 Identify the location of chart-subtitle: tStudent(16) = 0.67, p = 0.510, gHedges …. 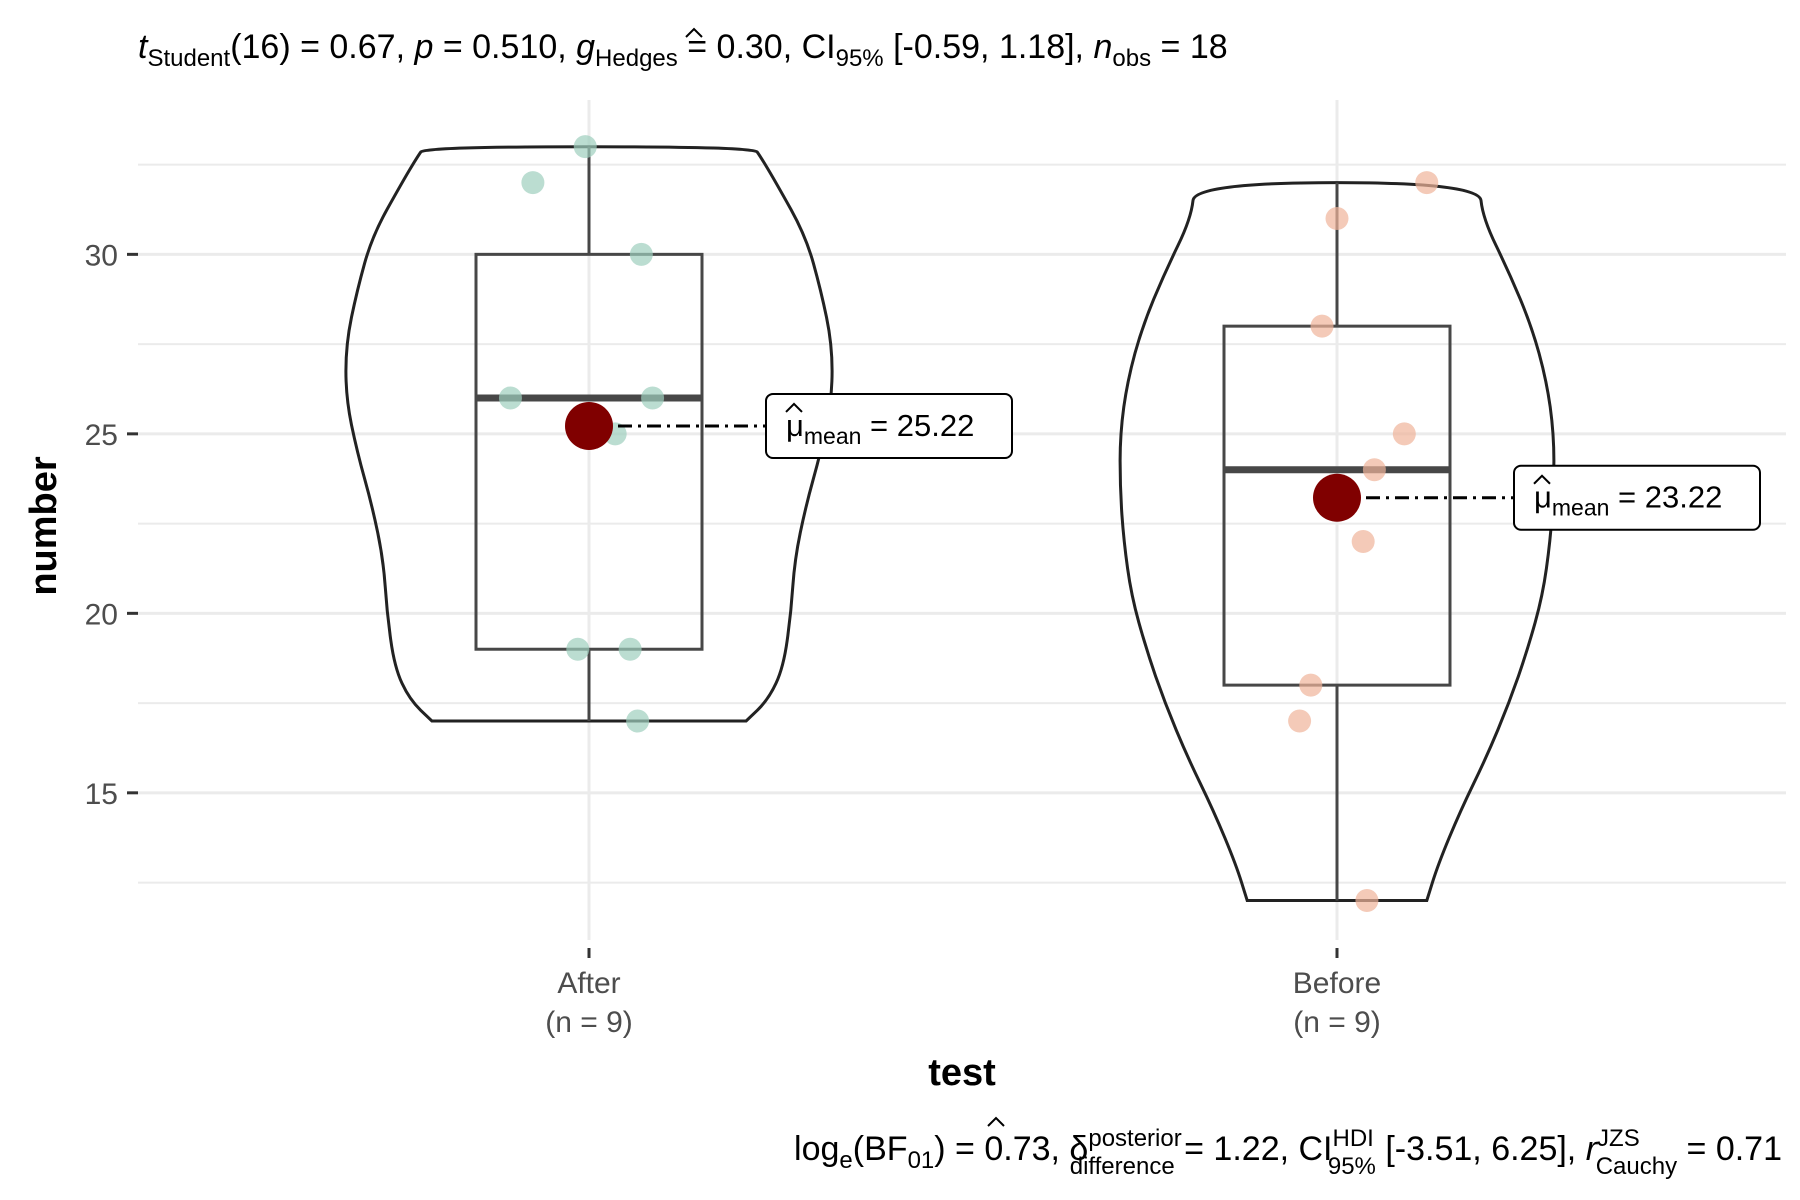
(683, 50).